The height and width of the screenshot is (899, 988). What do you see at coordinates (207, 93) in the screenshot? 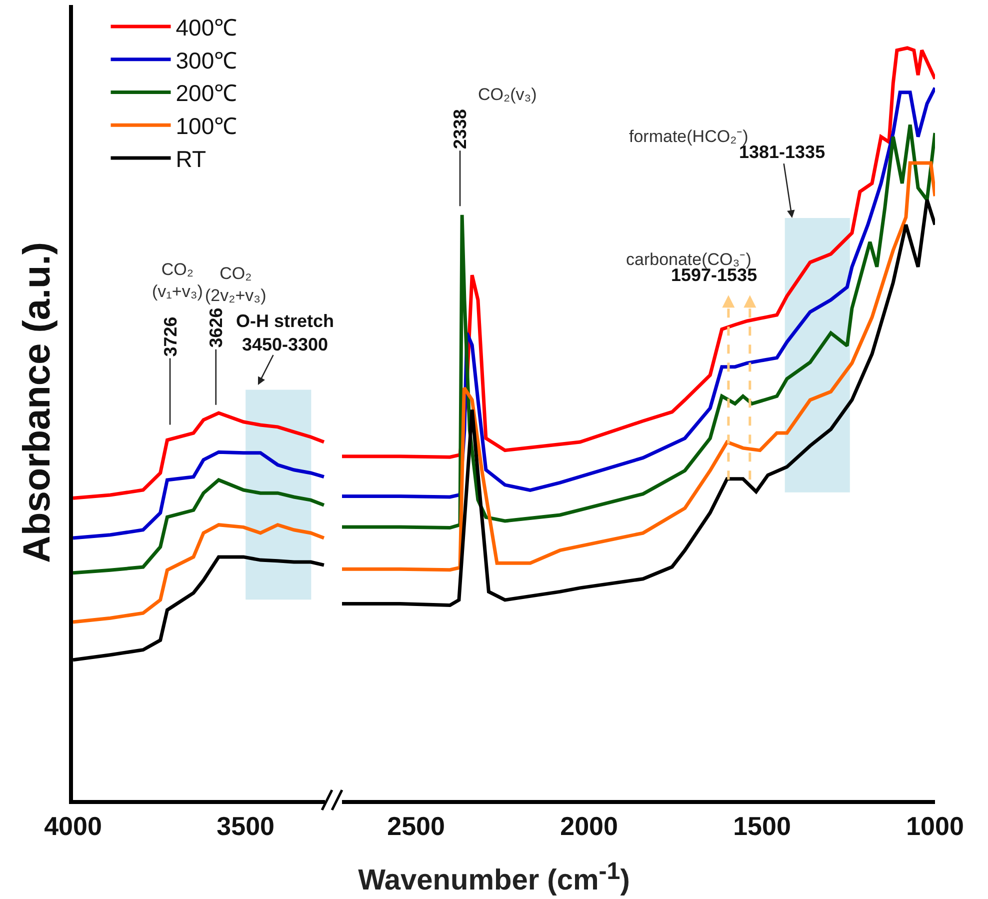
I see `legend-label: 200℃` at bounding box center [207, 93].